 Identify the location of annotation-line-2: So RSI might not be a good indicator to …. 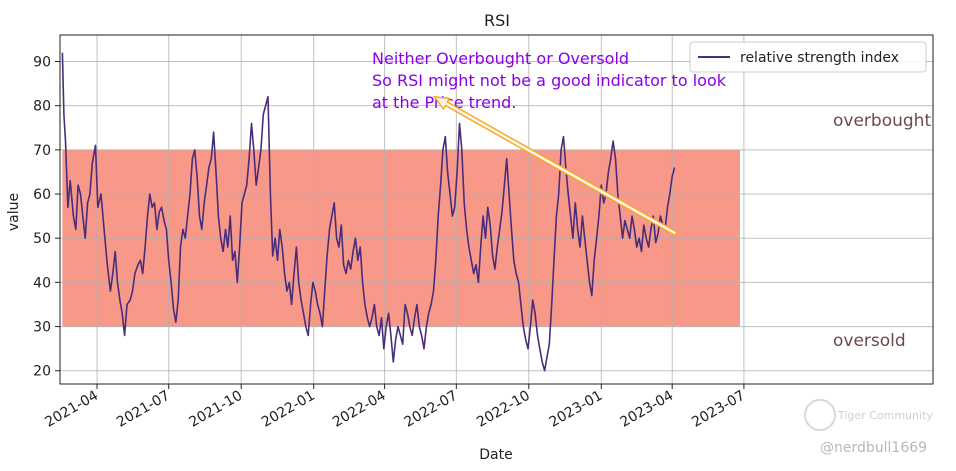
(549, 80).